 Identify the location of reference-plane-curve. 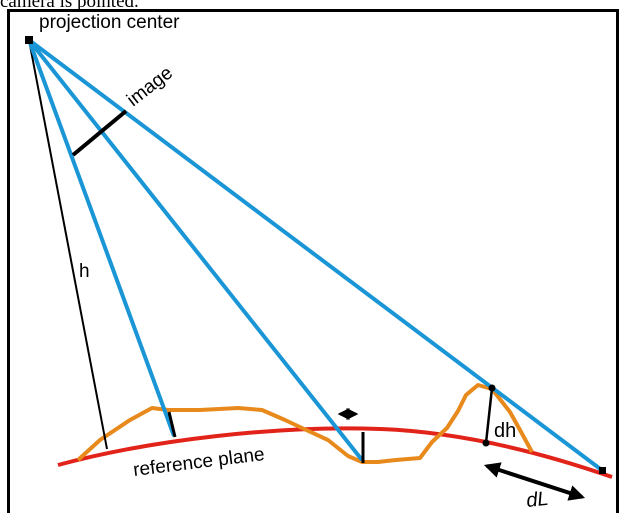
(335, 452).